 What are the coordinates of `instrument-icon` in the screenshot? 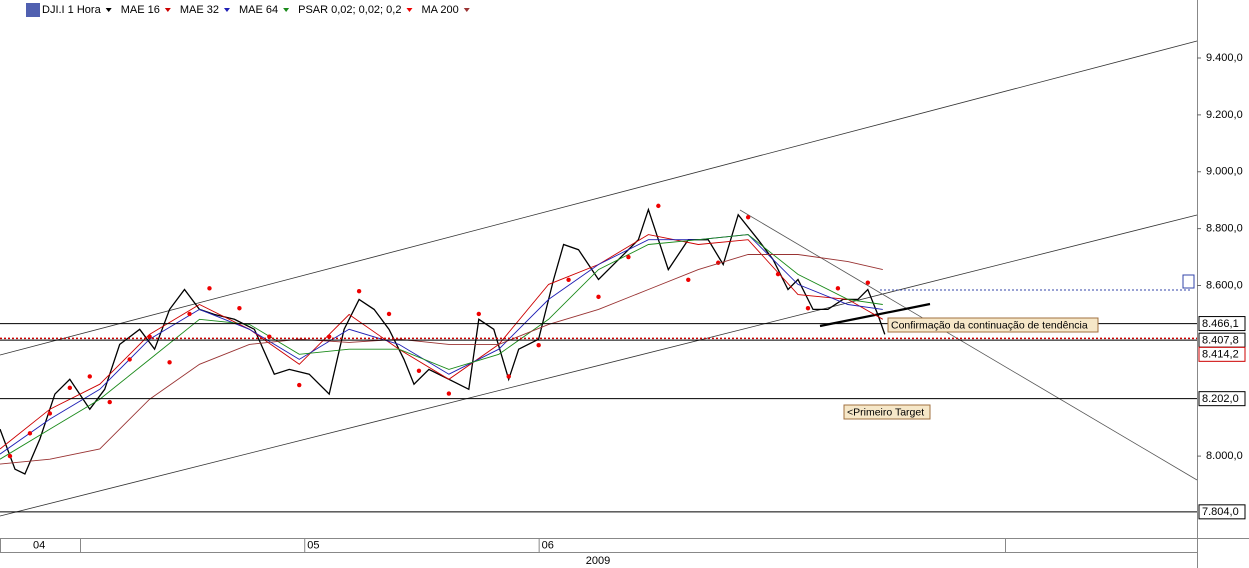 It's located at (33, 10).